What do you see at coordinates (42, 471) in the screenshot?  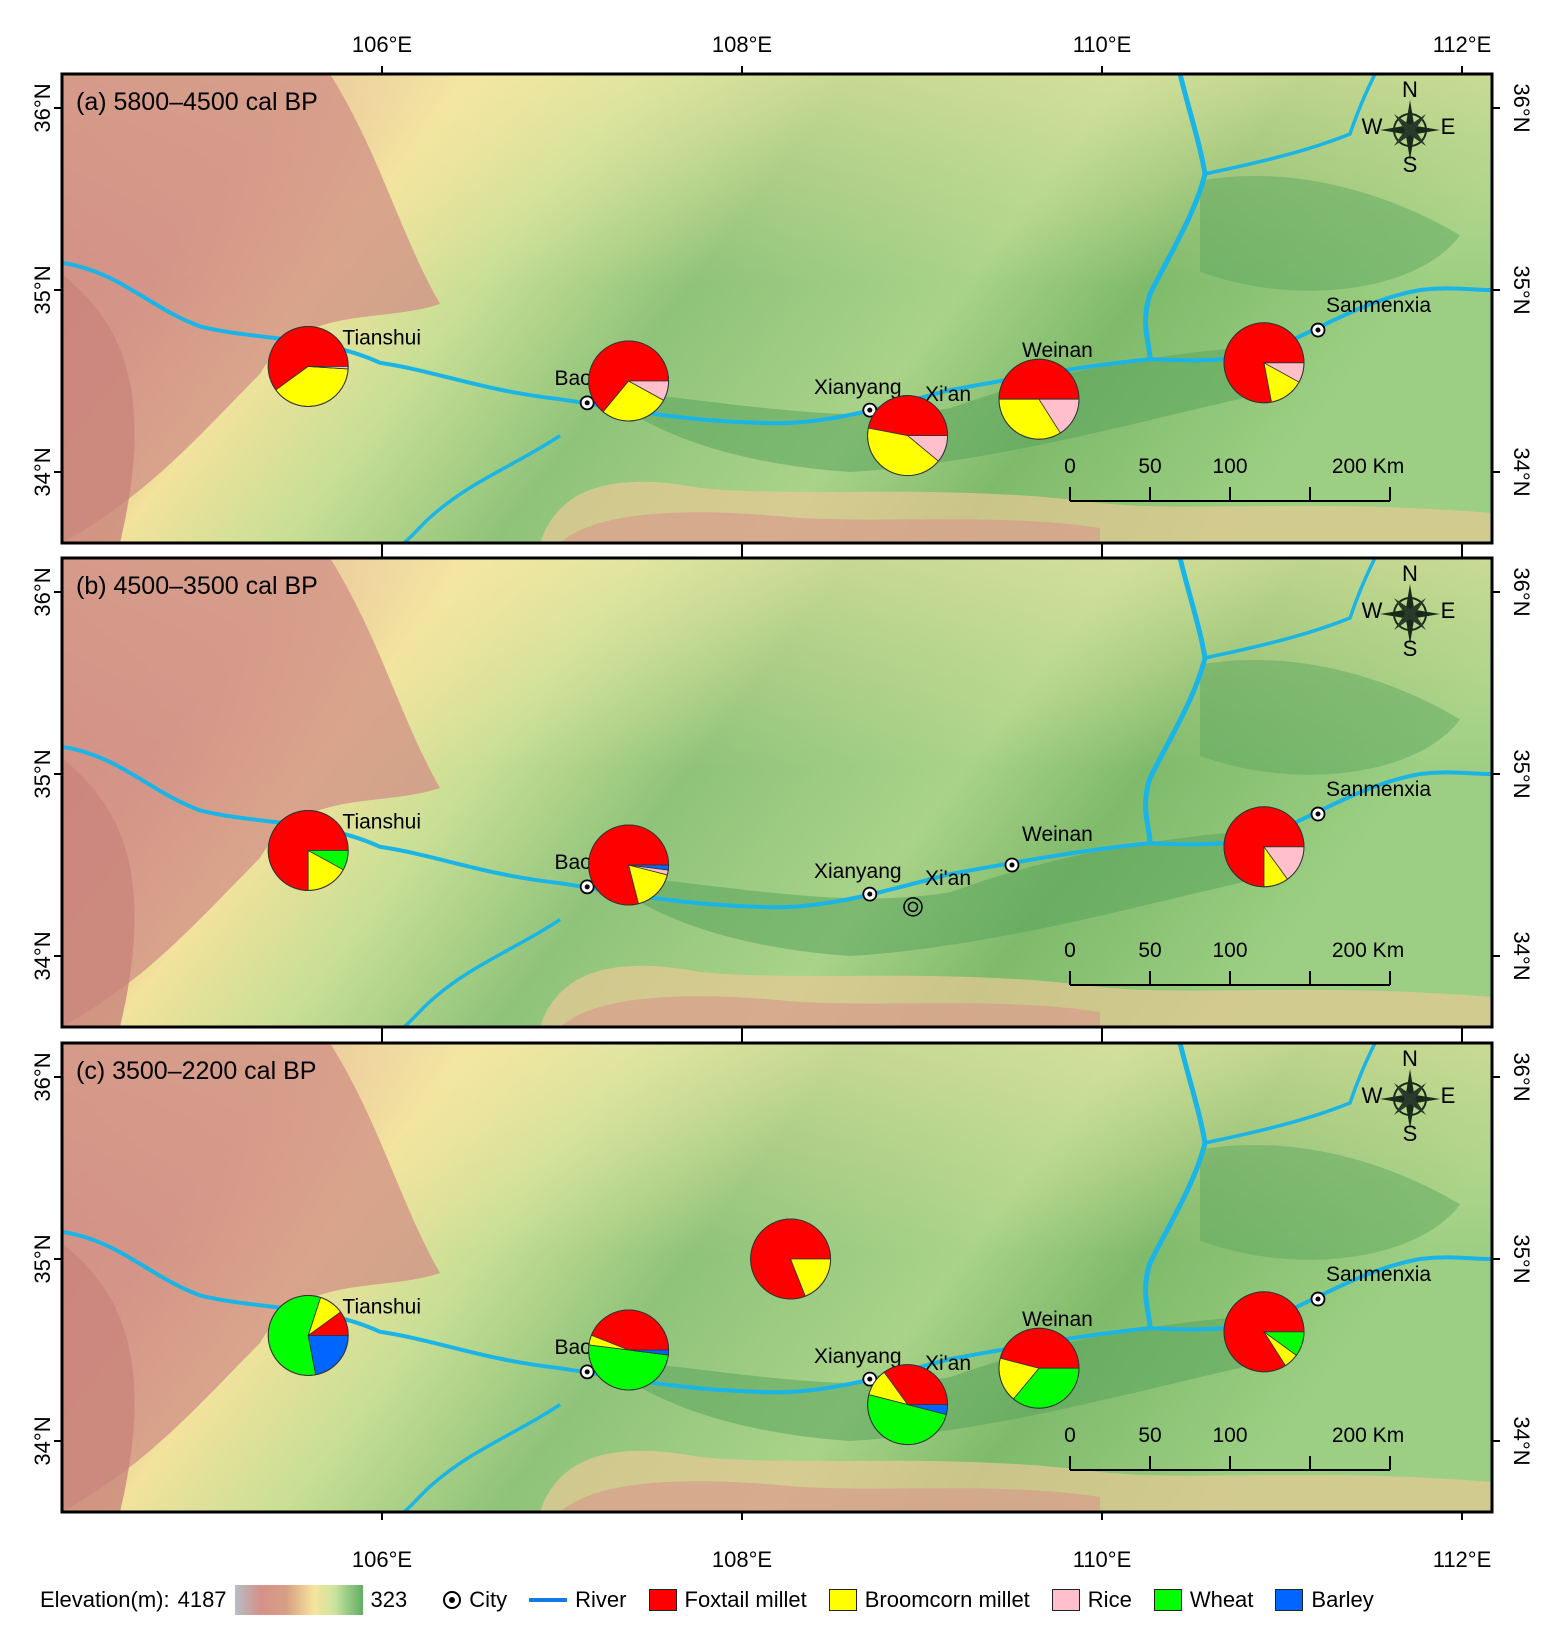 I see `lat-tick-label-left: 34°N` at bounding box center [42, 471].